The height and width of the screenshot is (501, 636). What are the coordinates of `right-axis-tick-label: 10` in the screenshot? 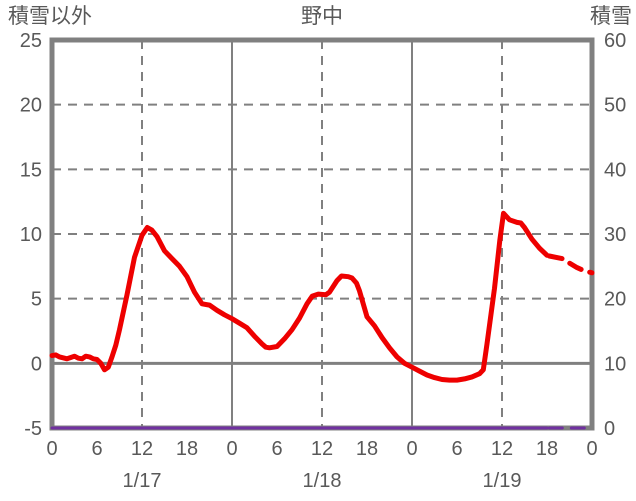 It's located at (615, 364).